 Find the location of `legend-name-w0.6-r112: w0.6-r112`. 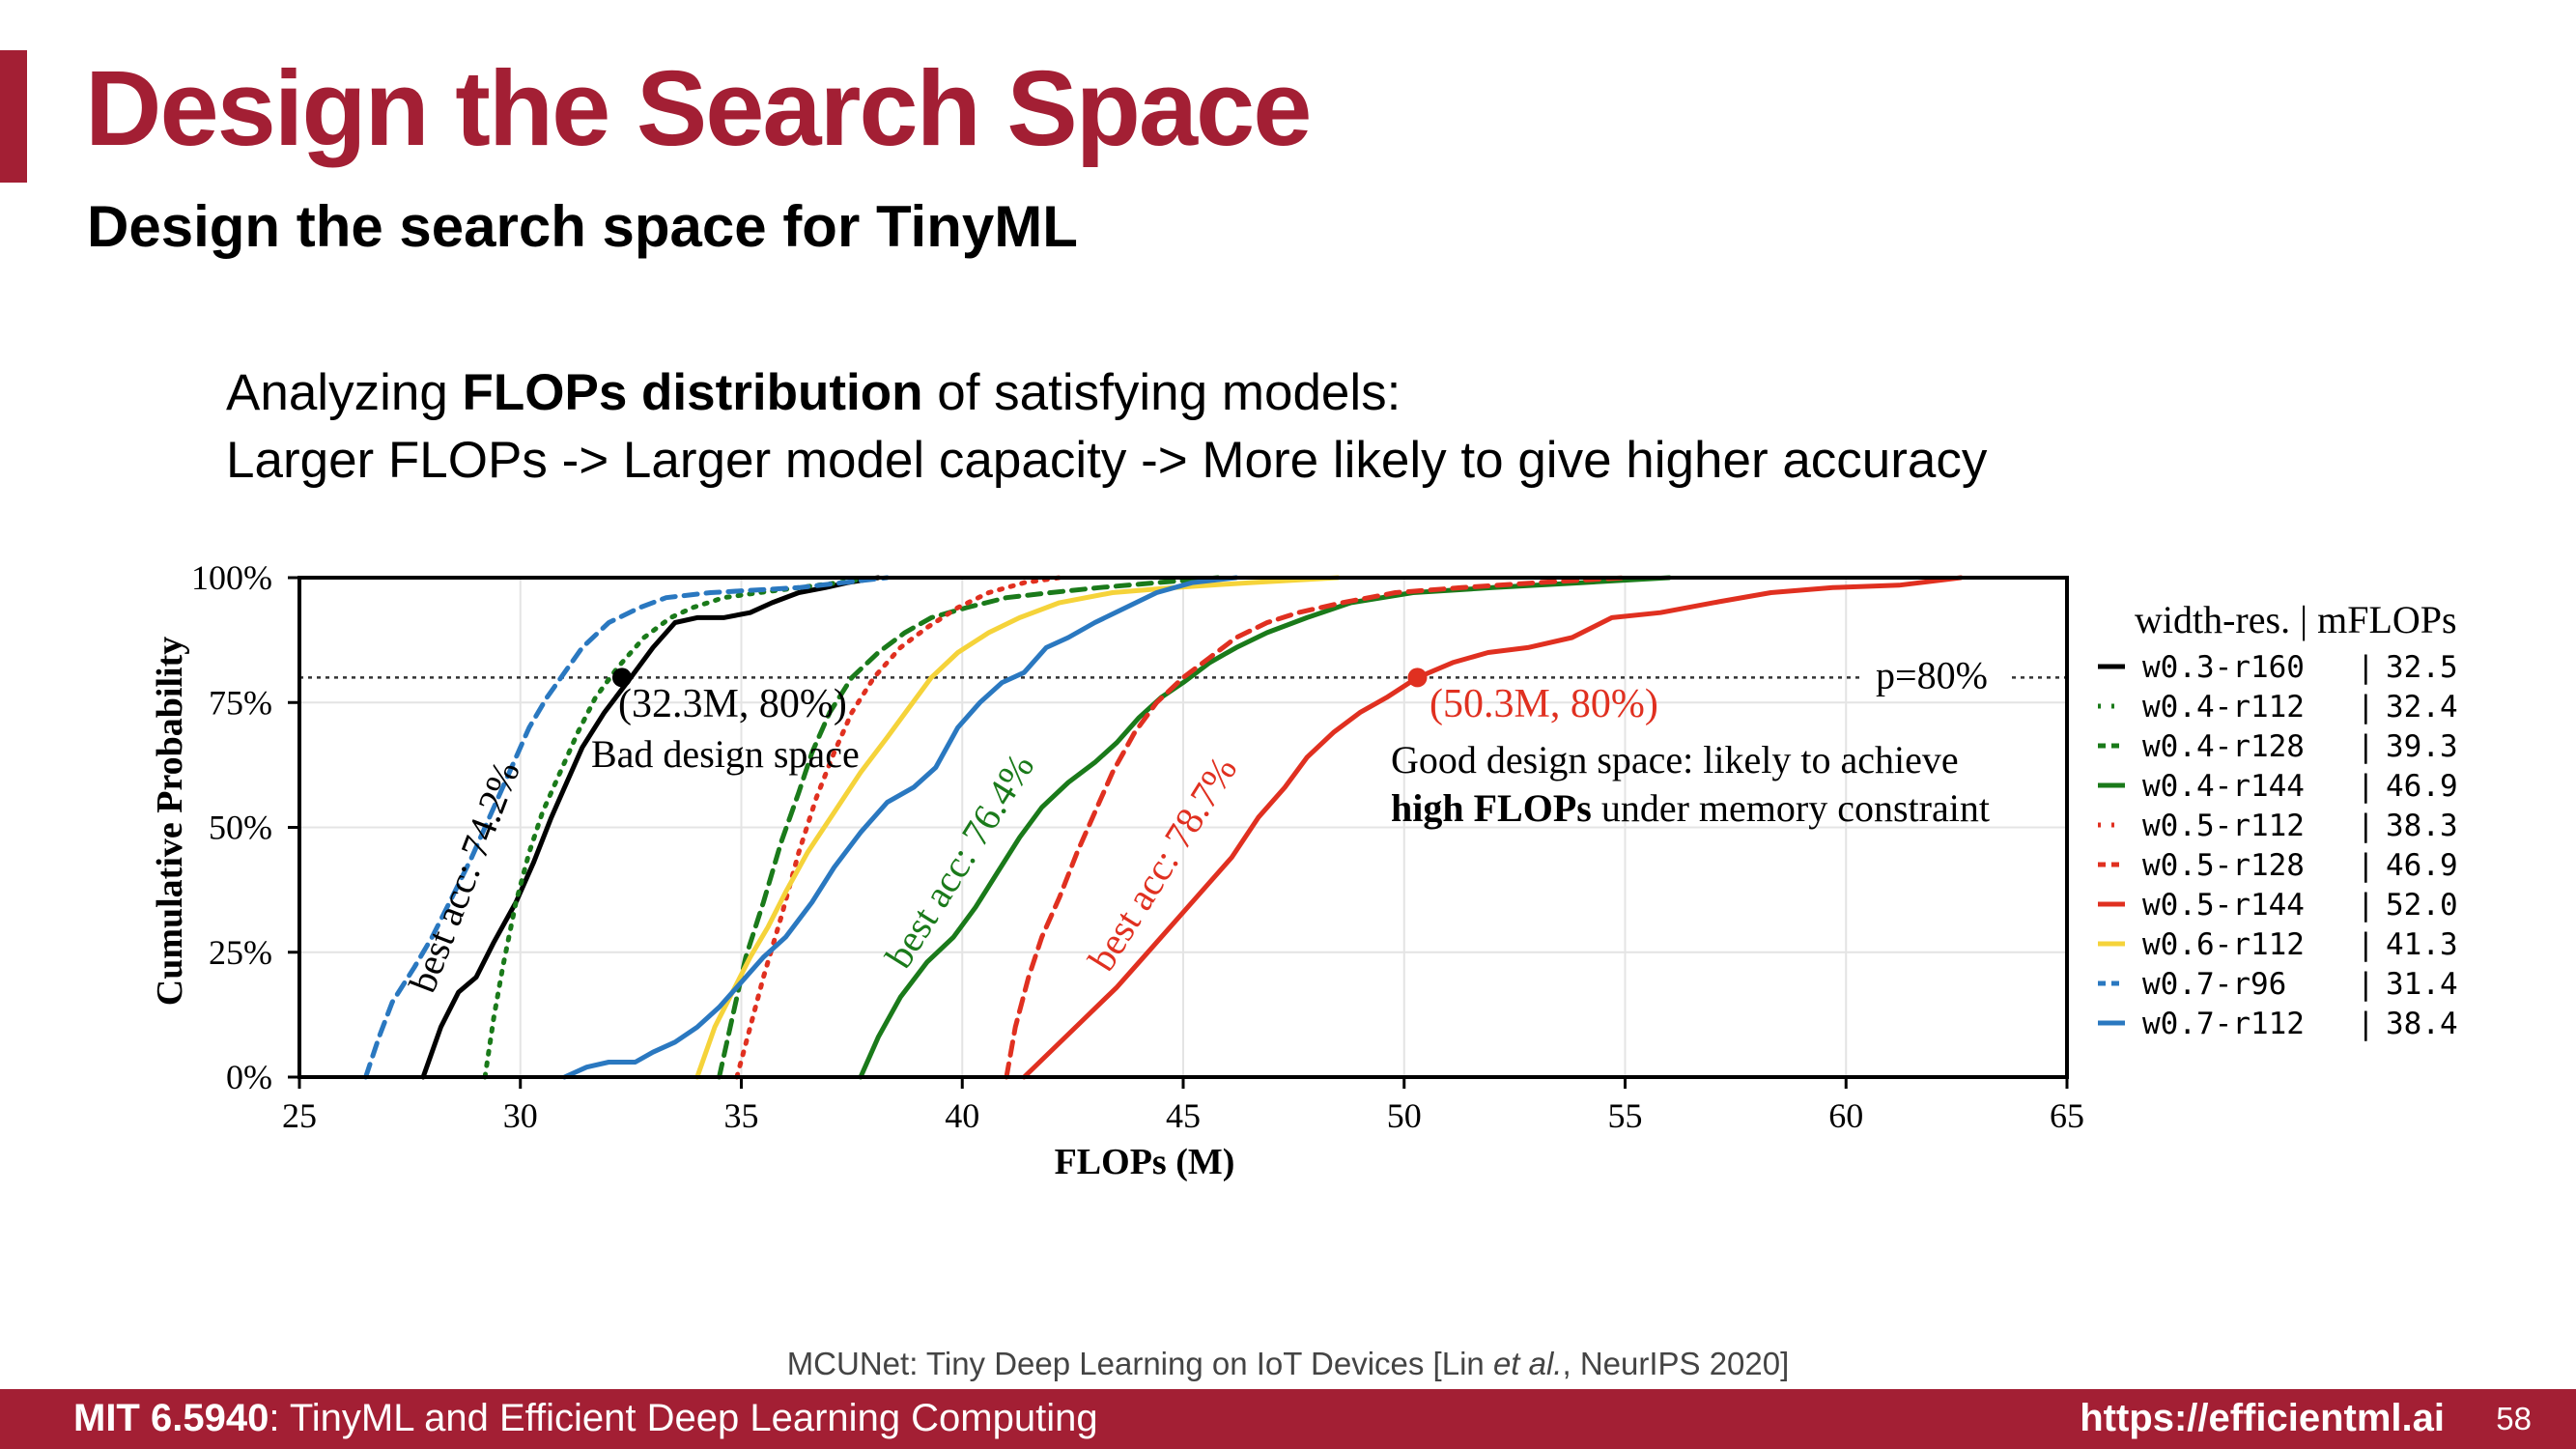

legend-name-w0.6-r112: w0.6-r112 is located at coordinates (2223, 944).